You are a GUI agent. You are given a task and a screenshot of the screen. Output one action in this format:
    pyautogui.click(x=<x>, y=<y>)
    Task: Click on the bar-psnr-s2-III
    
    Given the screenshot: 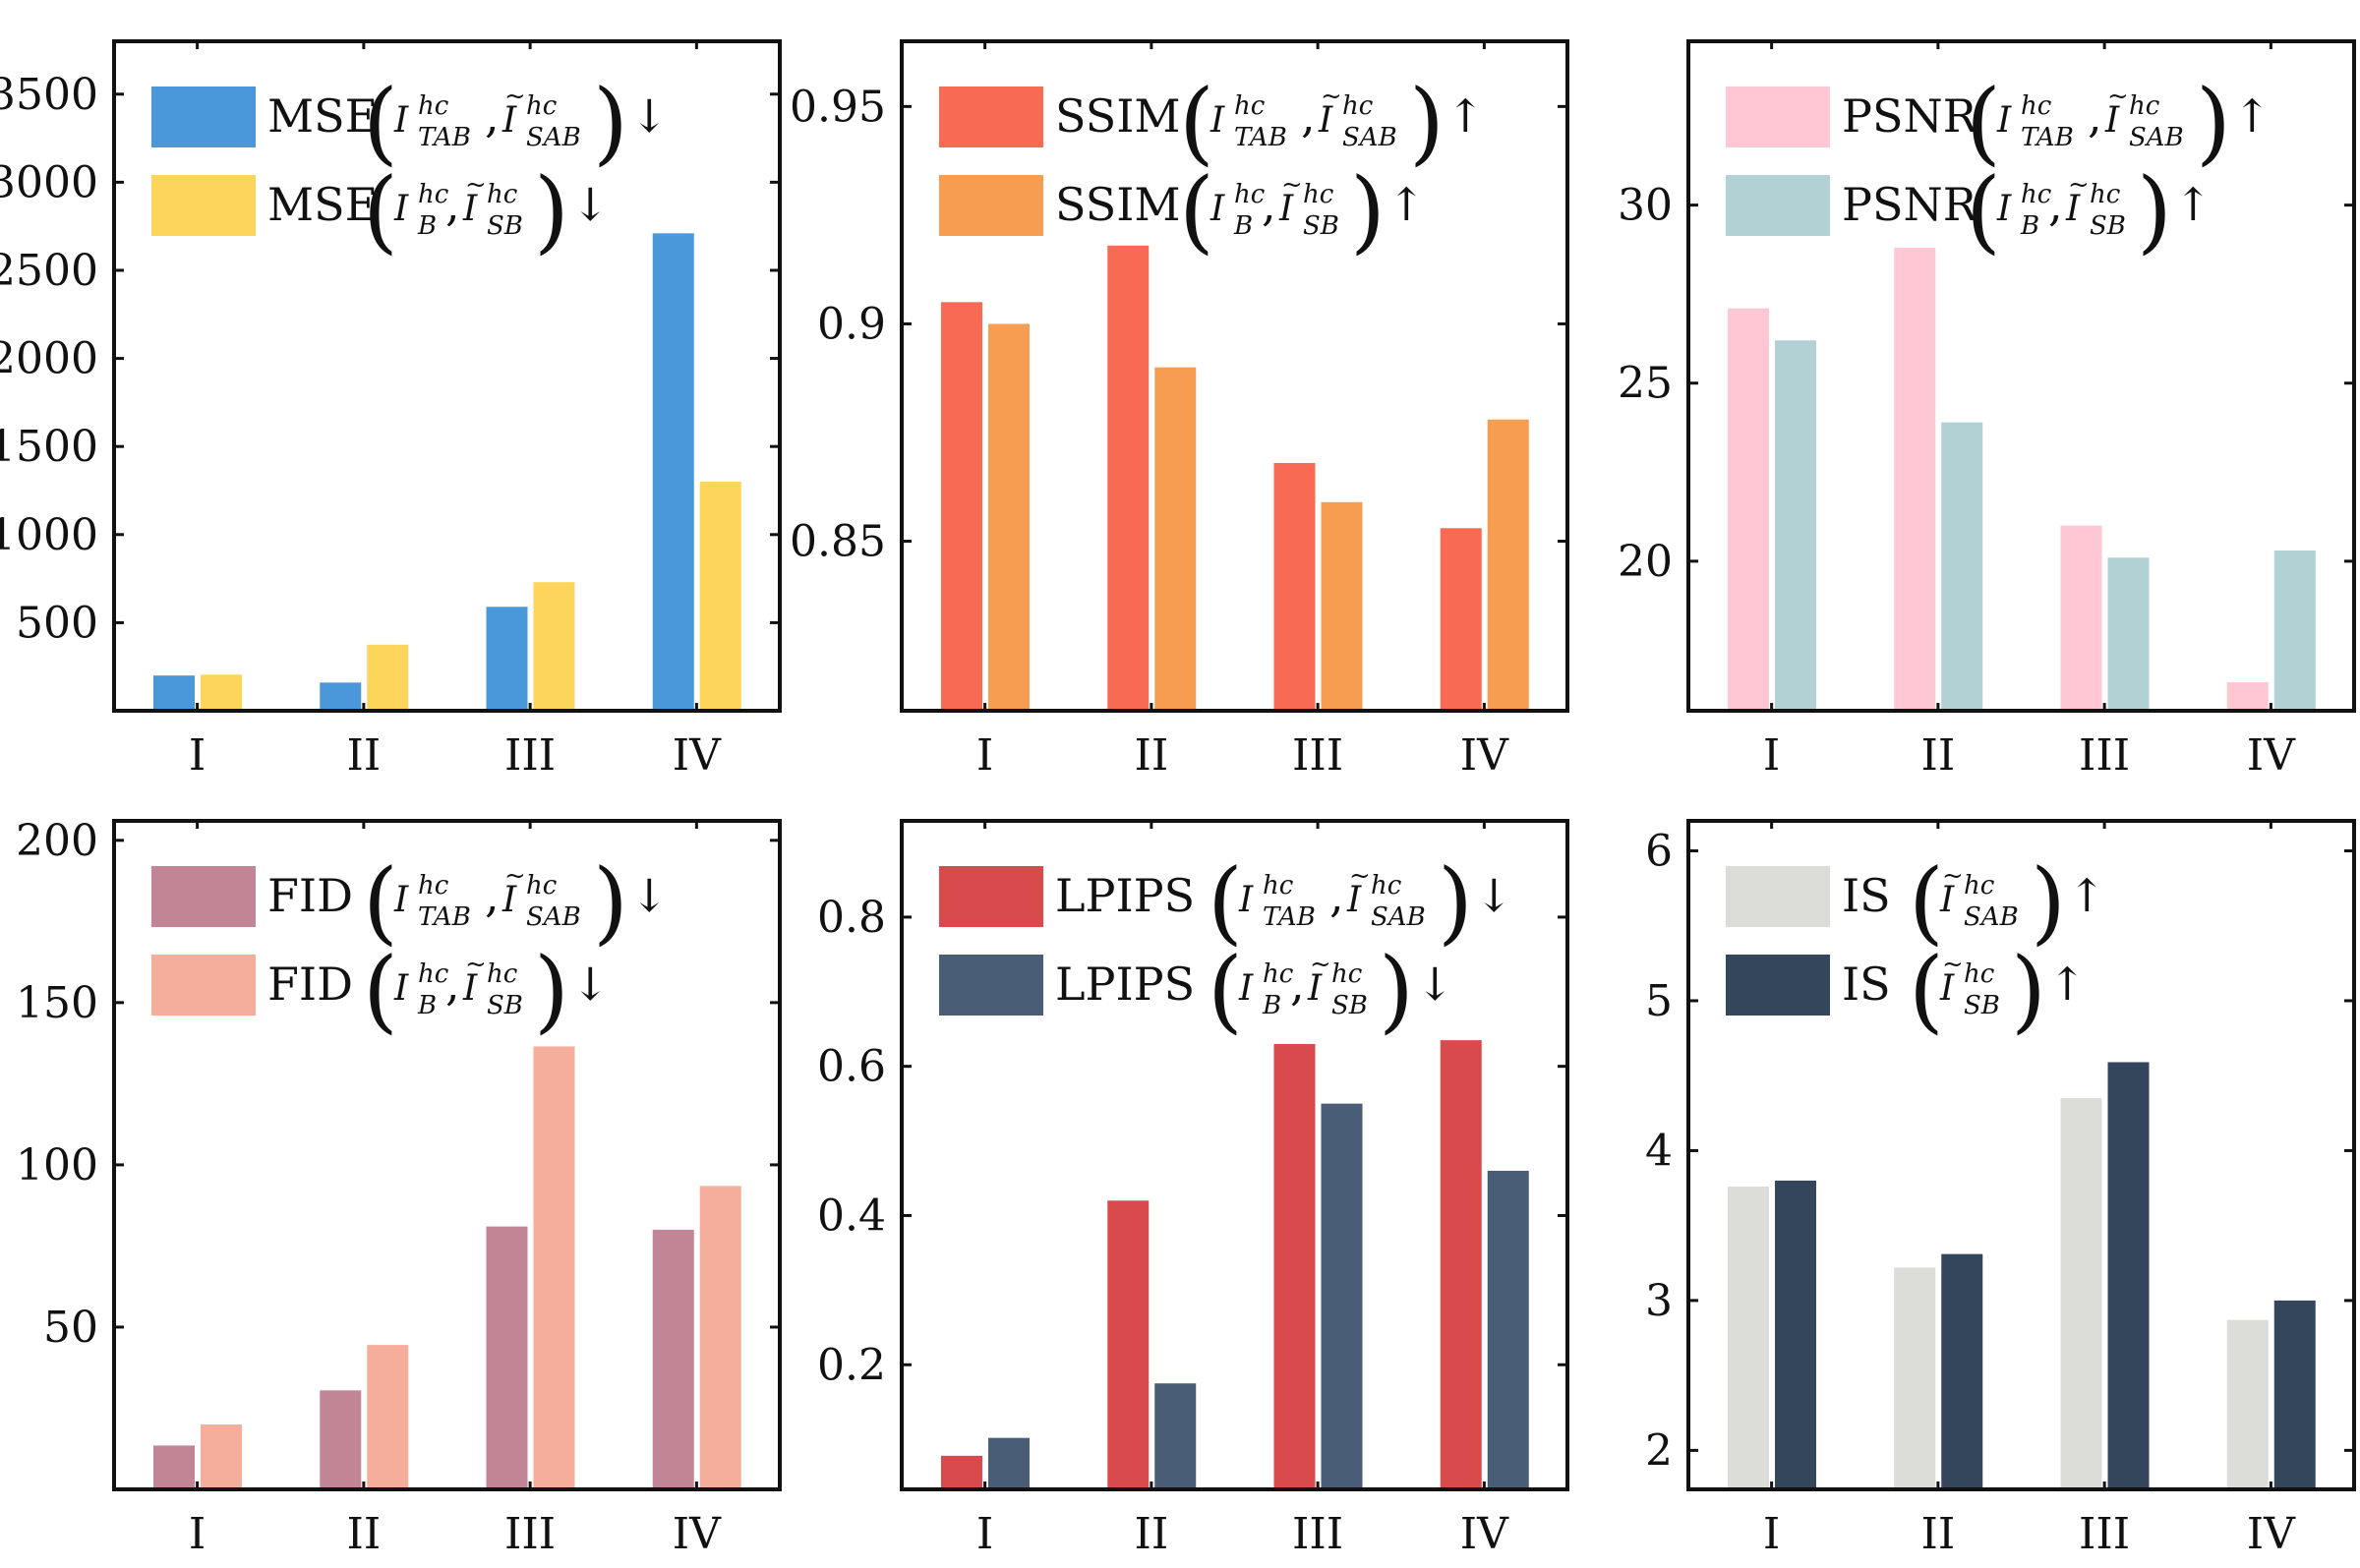 What is the action you would take?
    pyautogui.click(x=2128, y=634)
    